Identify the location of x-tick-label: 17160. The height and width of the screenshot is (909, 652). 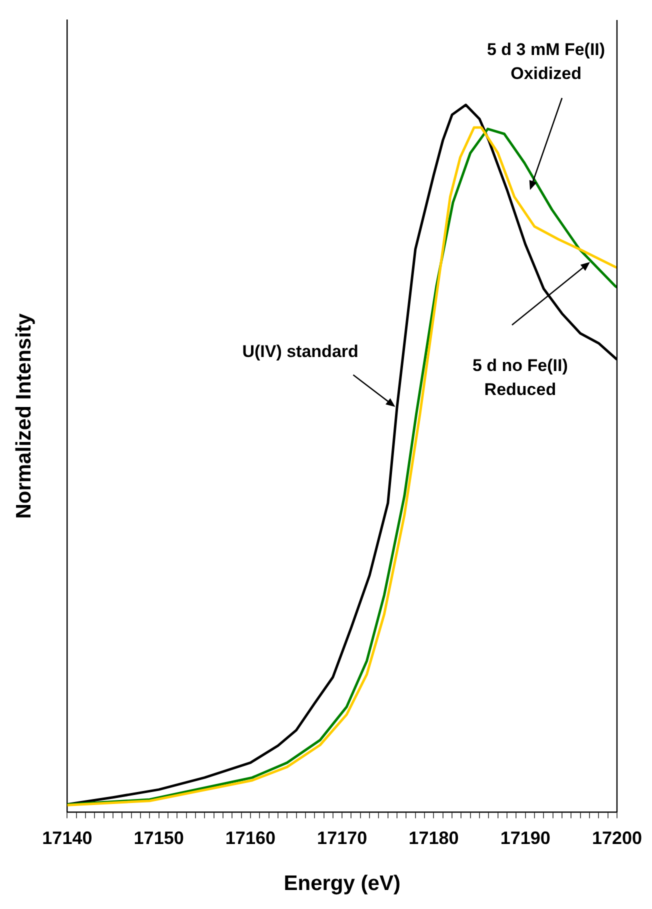
(250, 838).